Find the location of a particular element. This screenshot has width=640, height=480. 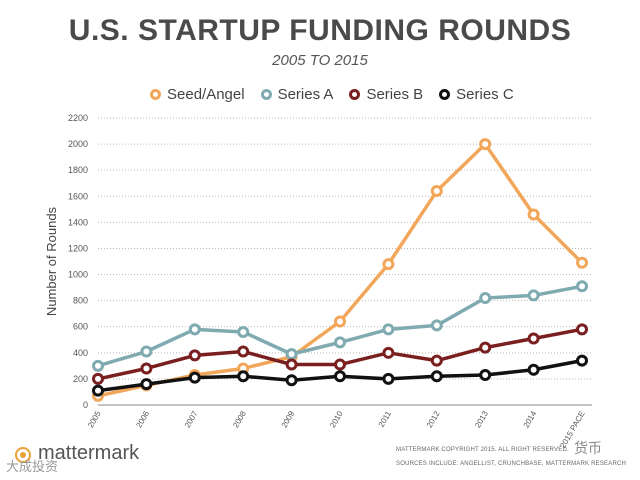

x-tick-label: 2013 is located at coordinates (481, 419).